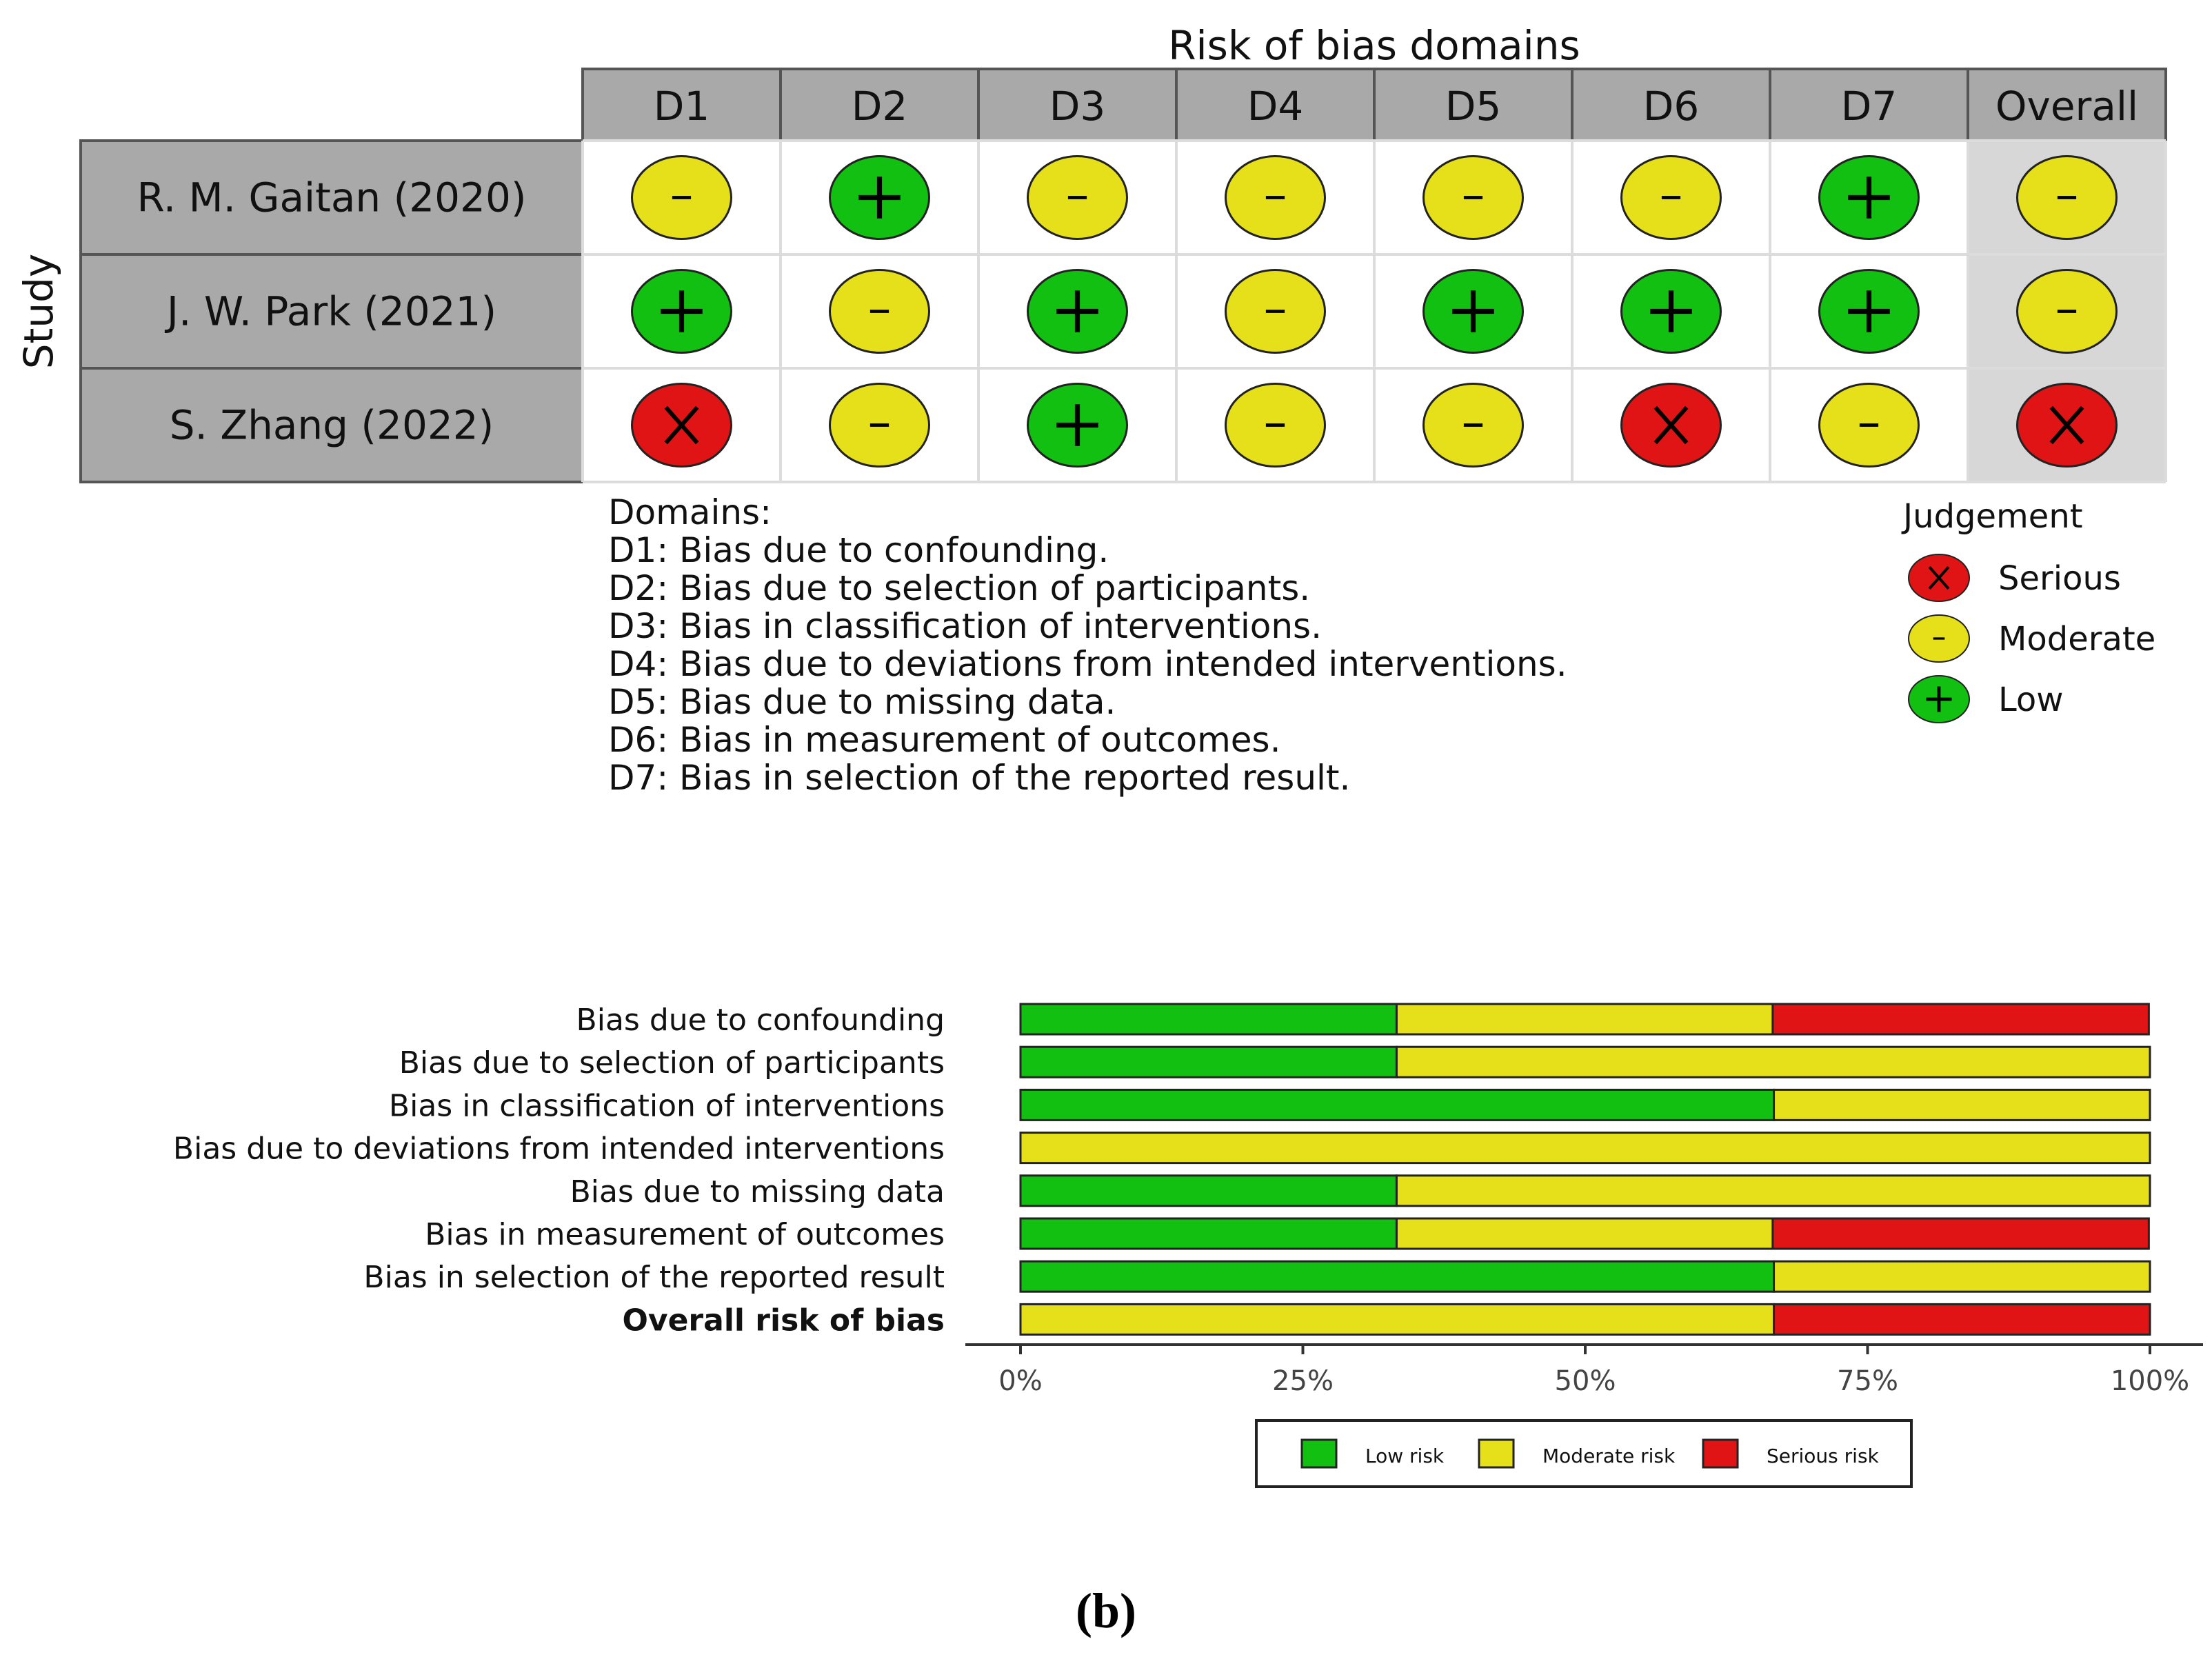 The image size is (2212, 1657). I want to click on domain-definition: D6: Bias in measurement of outcomes., so click(945, 740).